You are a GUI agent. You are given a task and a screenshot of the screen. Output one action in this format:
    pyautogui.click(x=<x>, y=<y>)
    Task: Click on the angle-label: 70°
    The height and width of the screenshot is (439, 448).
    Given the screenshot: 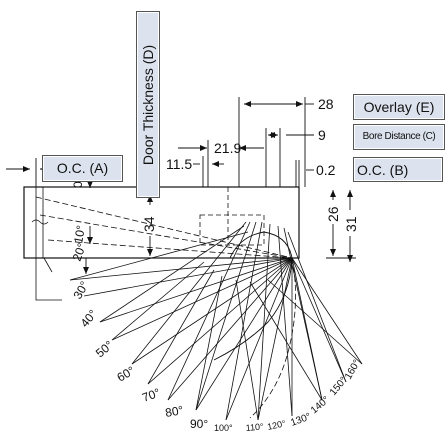 What is the action you would take?
    pyautogui.click(x=151, y=394)
    